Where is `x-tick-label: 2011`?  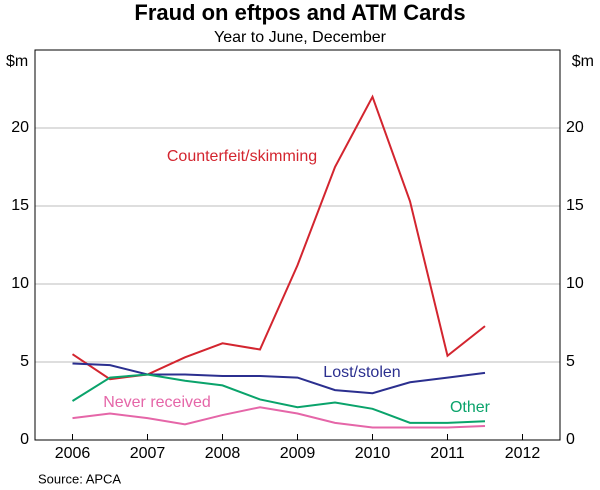
x-tick-label: 2011 is located at coordinates (447, 453).